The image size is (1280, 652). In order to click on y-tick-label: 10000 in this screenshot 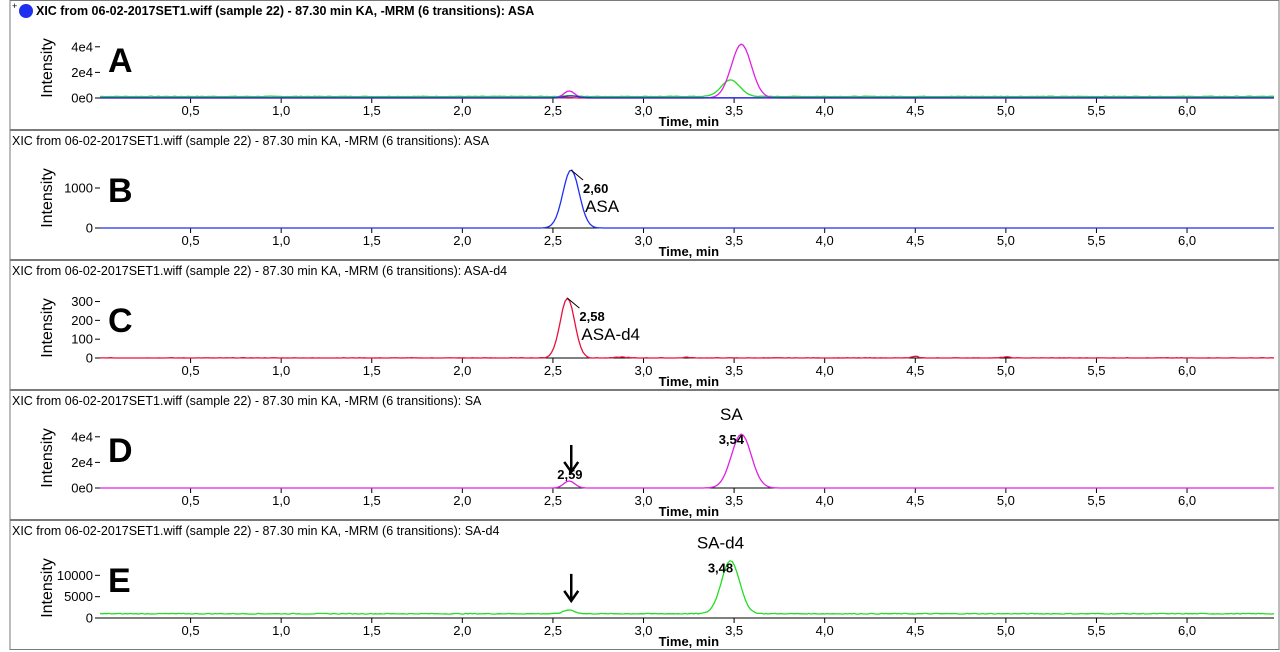, I will do `click(75, 575)`.